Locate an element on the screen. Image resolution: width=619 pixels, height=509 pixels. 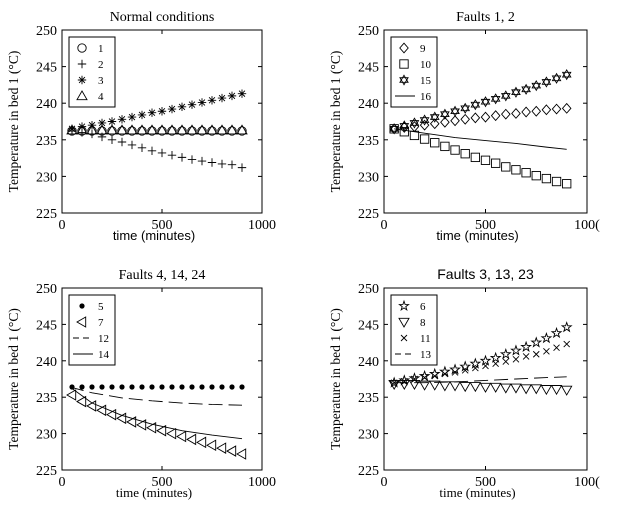
legend-label: 5 is located at coordinates (101, 307).